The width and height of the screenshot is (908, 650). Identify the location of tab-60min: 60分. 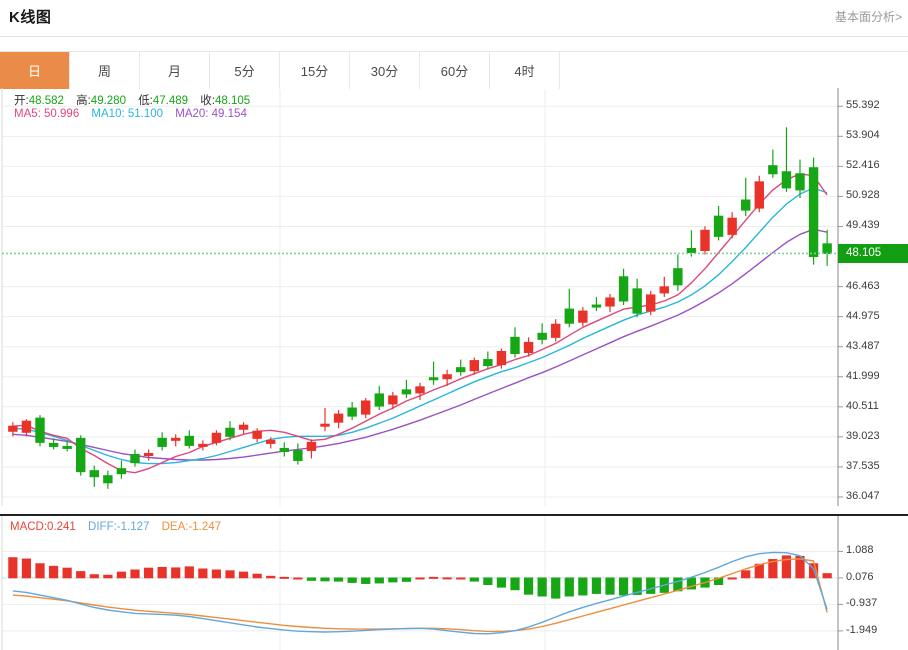
(455, 70).